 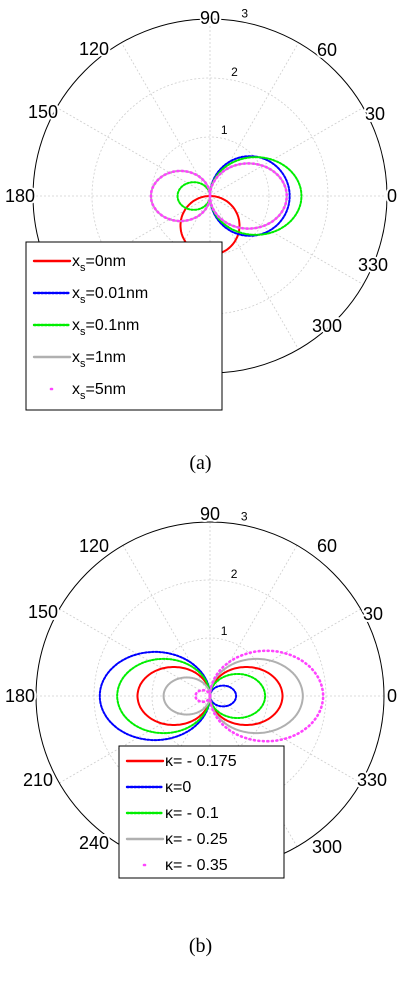 I want to click on angle-tick-label: 210, so click(x=38, y=780).